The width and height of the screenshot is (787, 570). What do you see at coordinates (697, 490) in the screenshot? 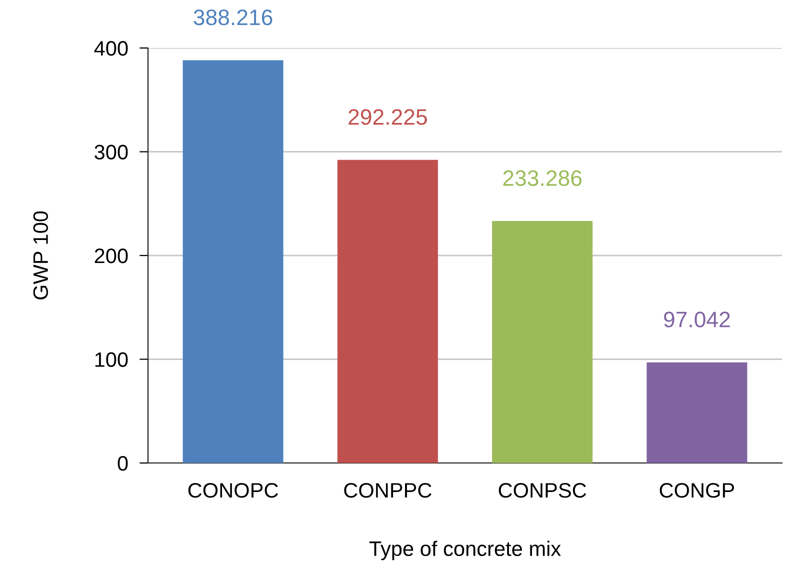
I see `x-tick-label: CONGP` at bounding box center [697, 490].